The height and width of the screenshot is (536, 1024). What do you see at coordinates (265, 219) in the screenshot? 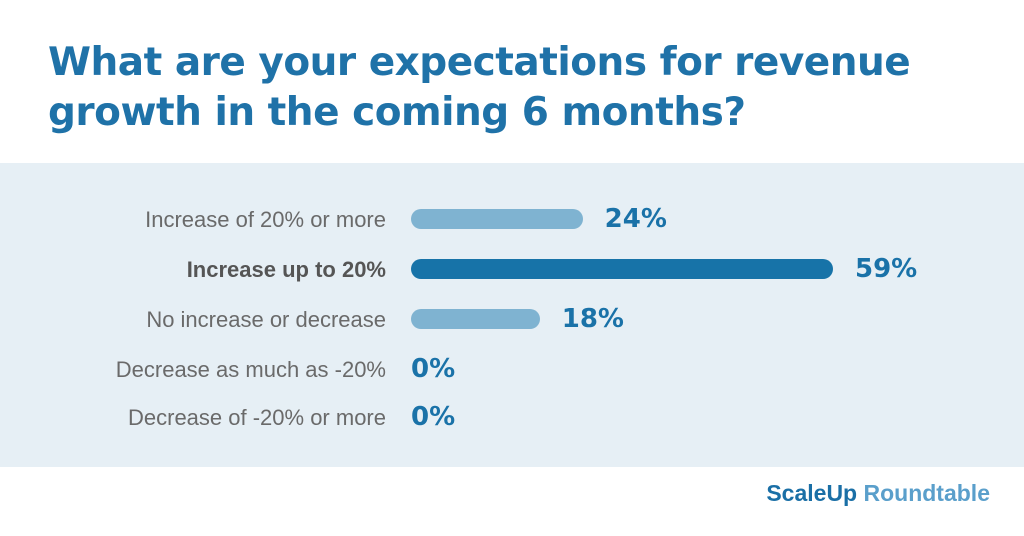
I see `category-label: Increase of 20% or more` at bounding box center [265, 219].